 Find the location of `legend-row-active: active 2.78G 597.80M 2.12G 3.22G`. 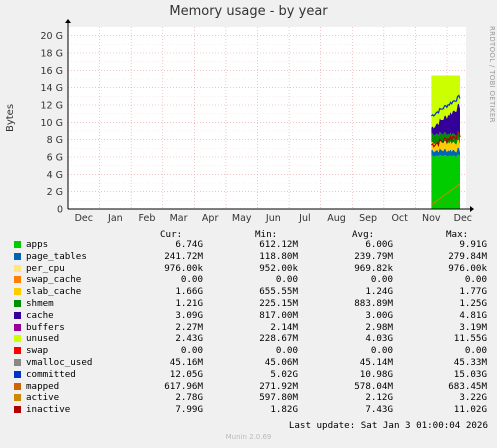

legend-row-active: active 2.78G 597.80M 2.12G 3.22G is located at coordinates (248, 398).